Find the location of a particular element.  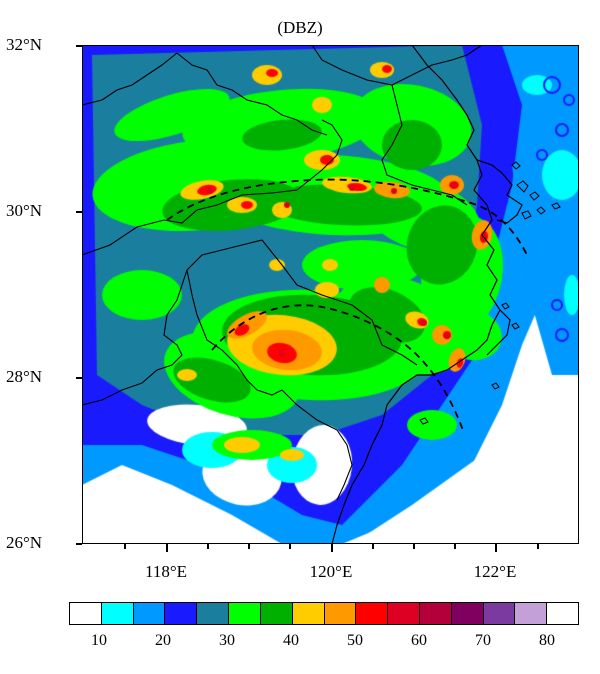

colorbar-label: 20 is located at coordinates (163, 640).